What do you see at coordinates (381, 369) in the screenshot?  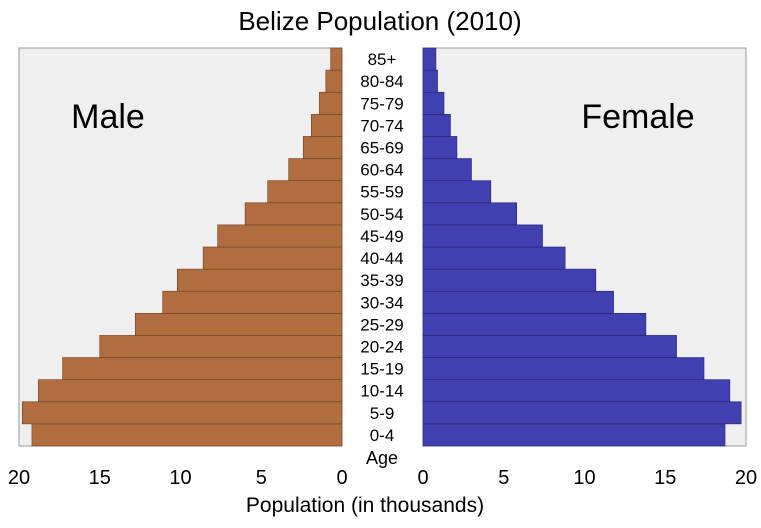 I see `age-category-label: 15-19` at bounding box center [381, 369].